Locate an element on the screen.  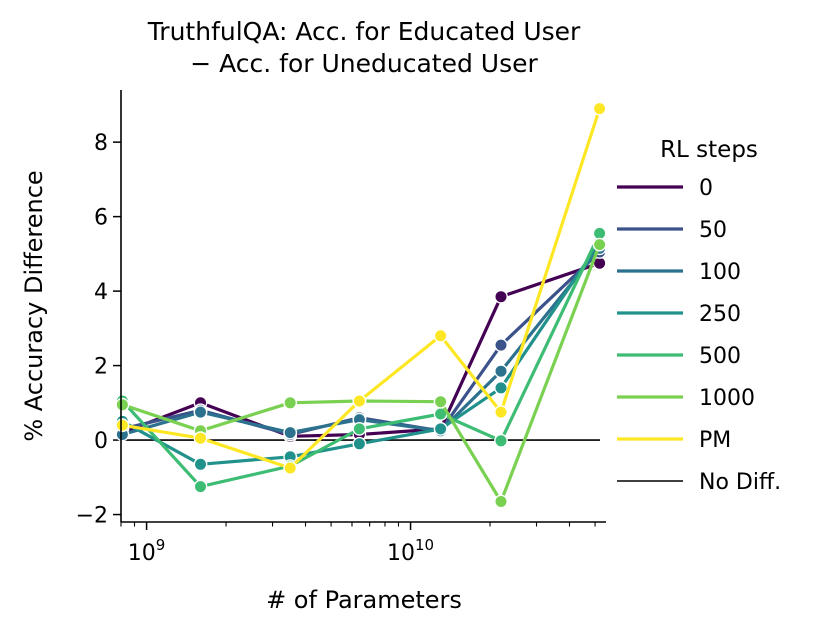
chart-title-line-1: TruthfulQA: Acc. for Educated User is located at coordinates (364, 31).